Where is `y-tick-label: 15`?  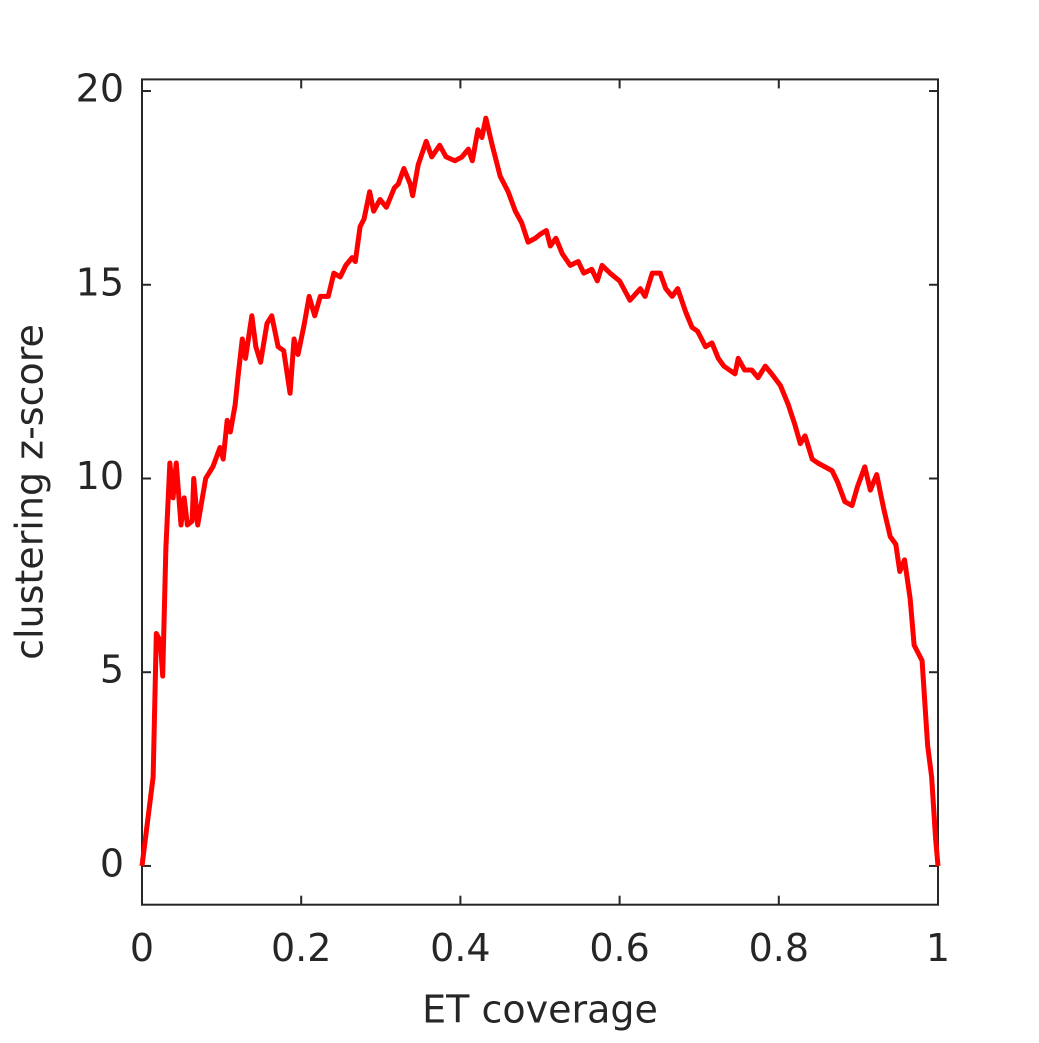 y-tick-label: 15 is located at coordinates (100, 282).